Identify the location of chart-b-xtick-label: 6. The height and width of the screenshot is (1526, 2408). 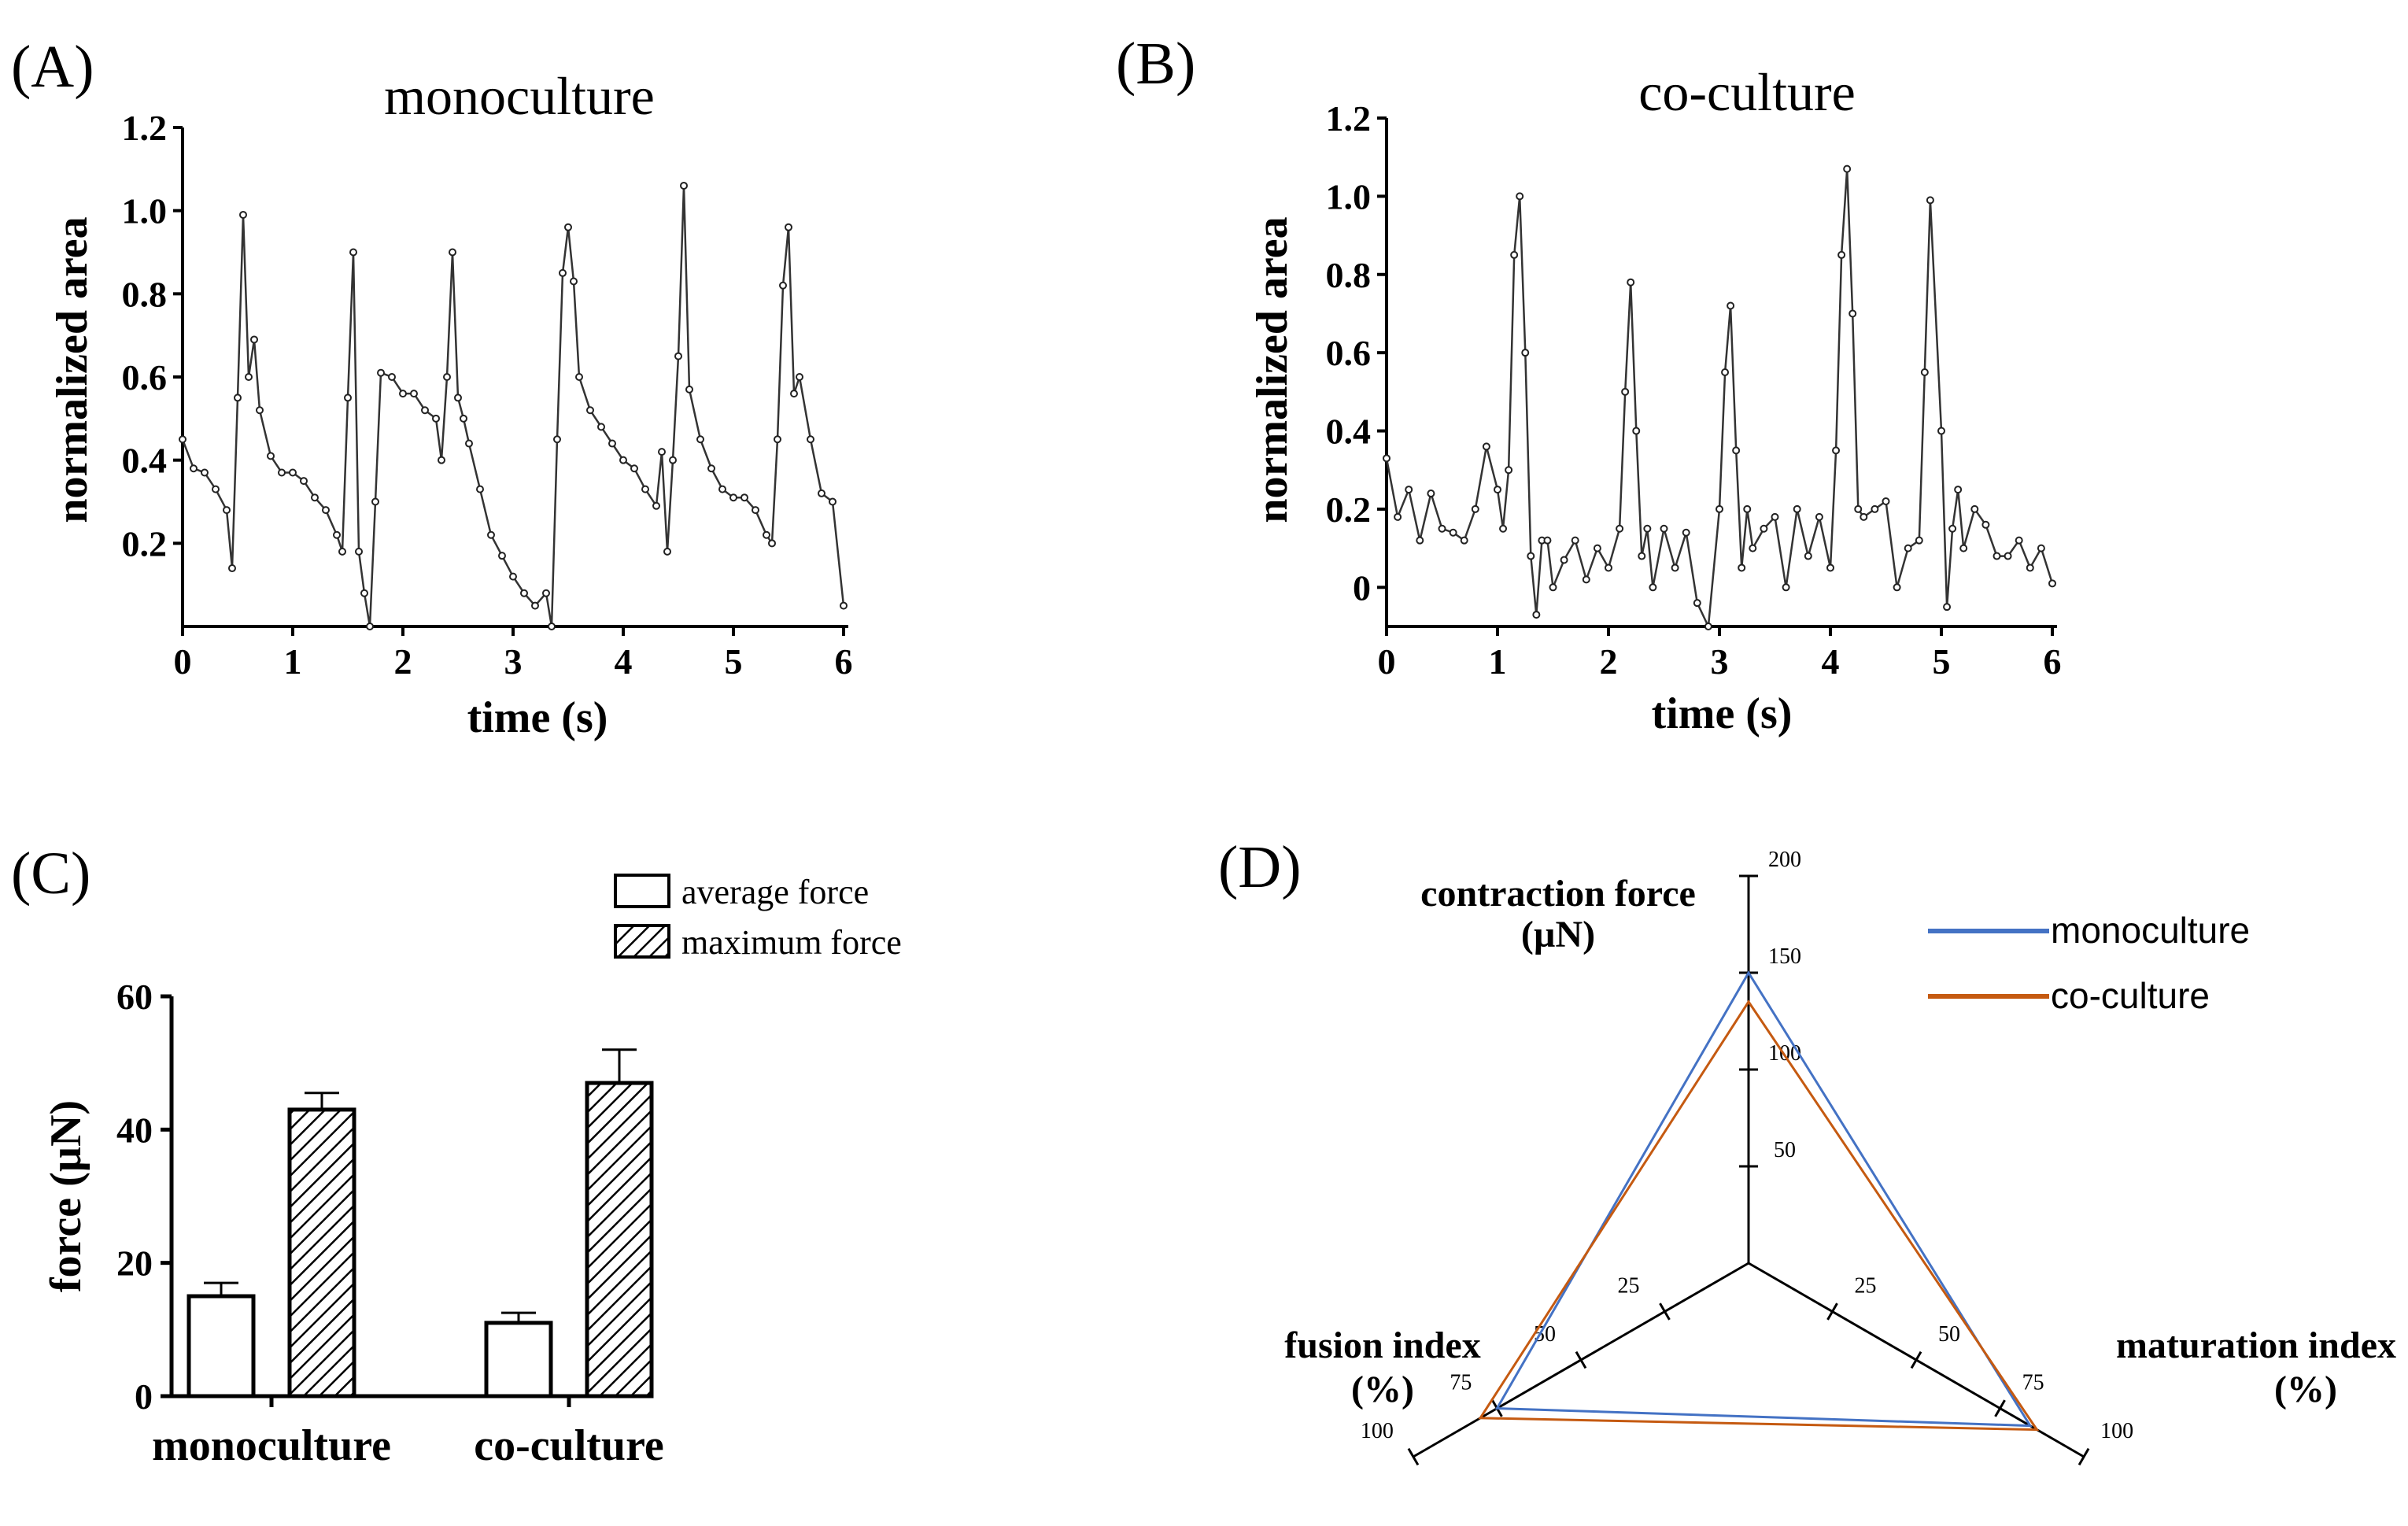
(2053, 661).